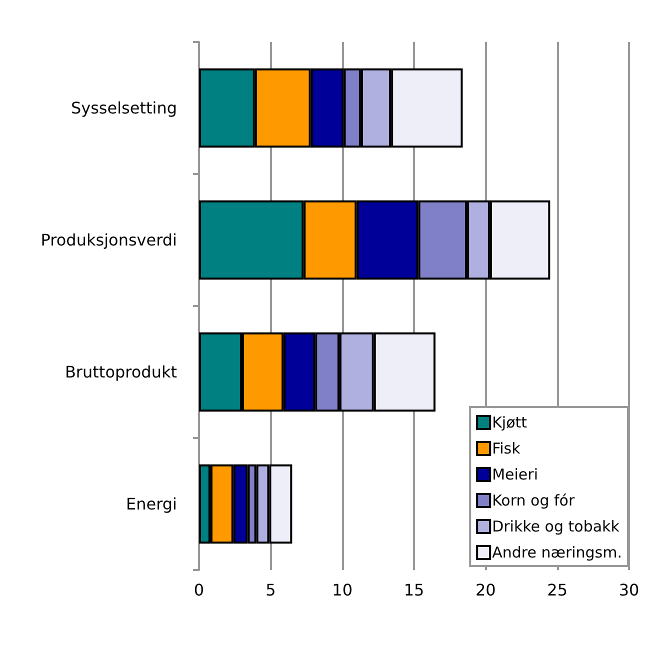  I want to click on x-tick-label: 20, so click(485, 590).